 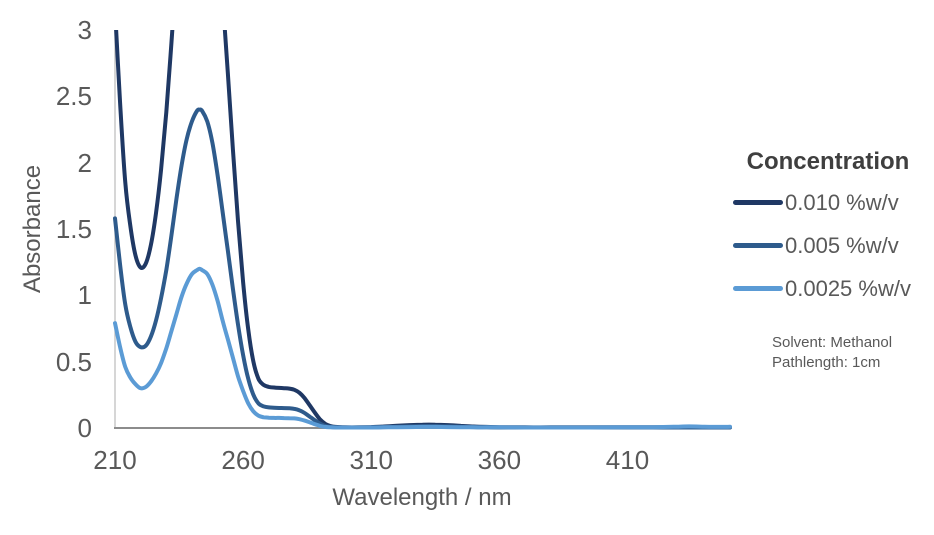 I want to click on x-tick-label: 260, so click(x=243, y=460).